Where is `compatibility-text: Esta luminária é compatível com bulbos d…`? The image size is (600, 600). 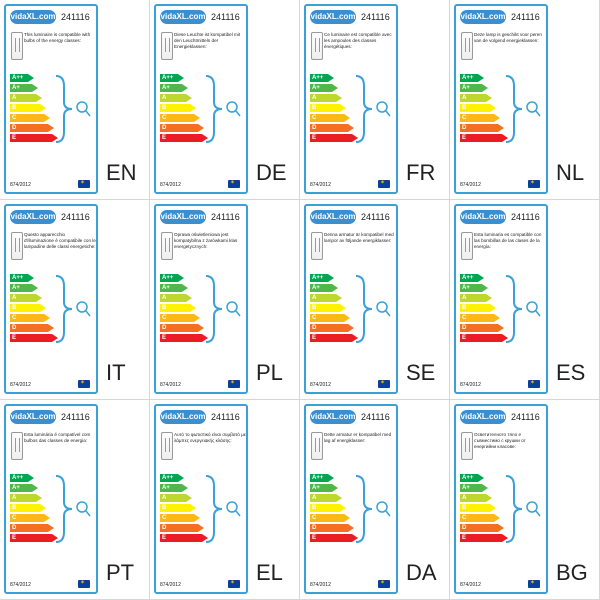
compatibility-text: Esta luminária é compatível com bulbos d… is located at coordinates (57, 437).